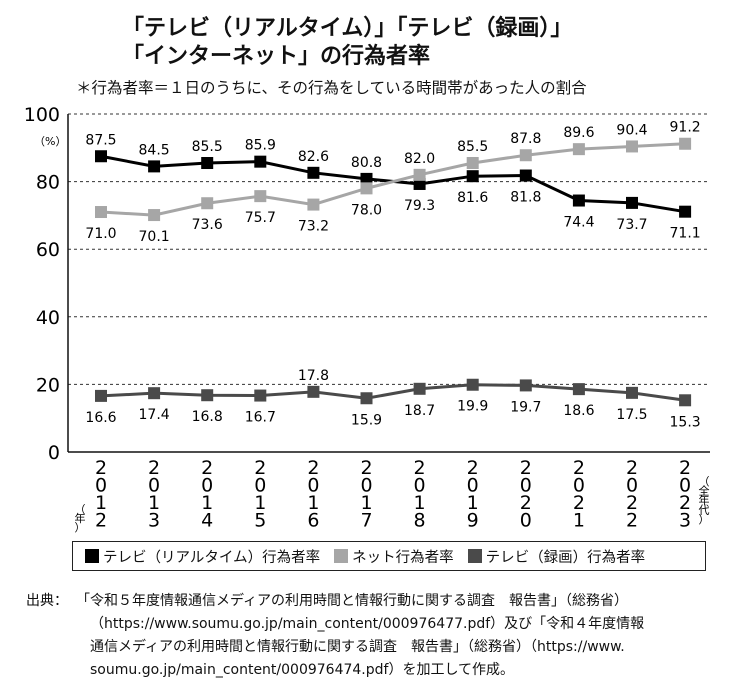 This screenshot has height=696, width=744. I want to click on data-label-s1-2012: 71.0, so click(100, 234).